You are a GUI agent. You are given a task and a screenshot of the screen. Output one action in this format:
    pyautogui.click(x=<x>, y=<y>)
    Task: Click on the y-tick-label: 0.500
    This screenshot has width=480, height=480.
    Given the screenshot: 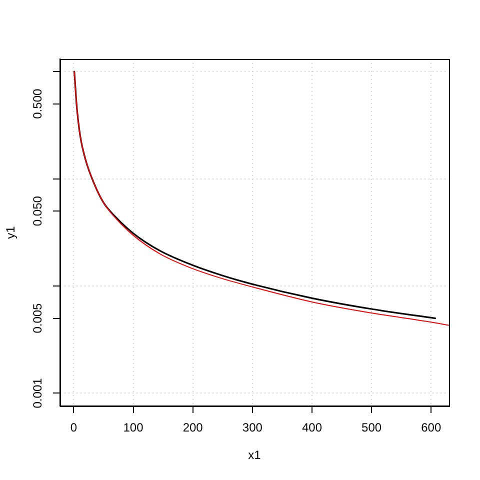 What is the action you would take?
    pyautogui.click(x=37, y=103)
    